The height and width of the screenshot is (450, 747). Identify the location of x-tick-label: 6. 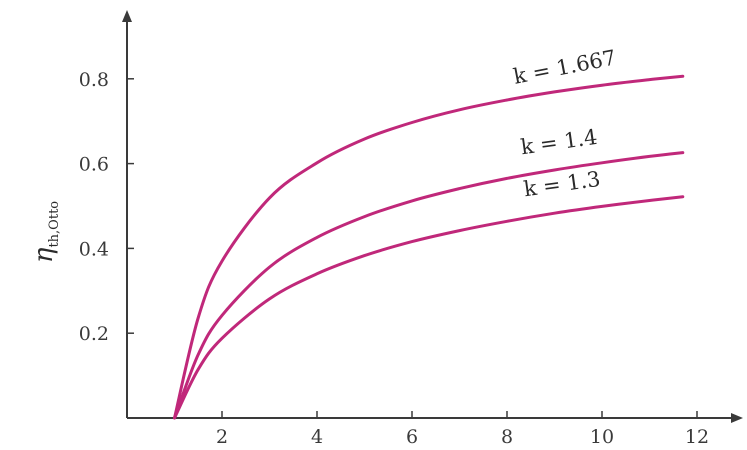
(412, 437).